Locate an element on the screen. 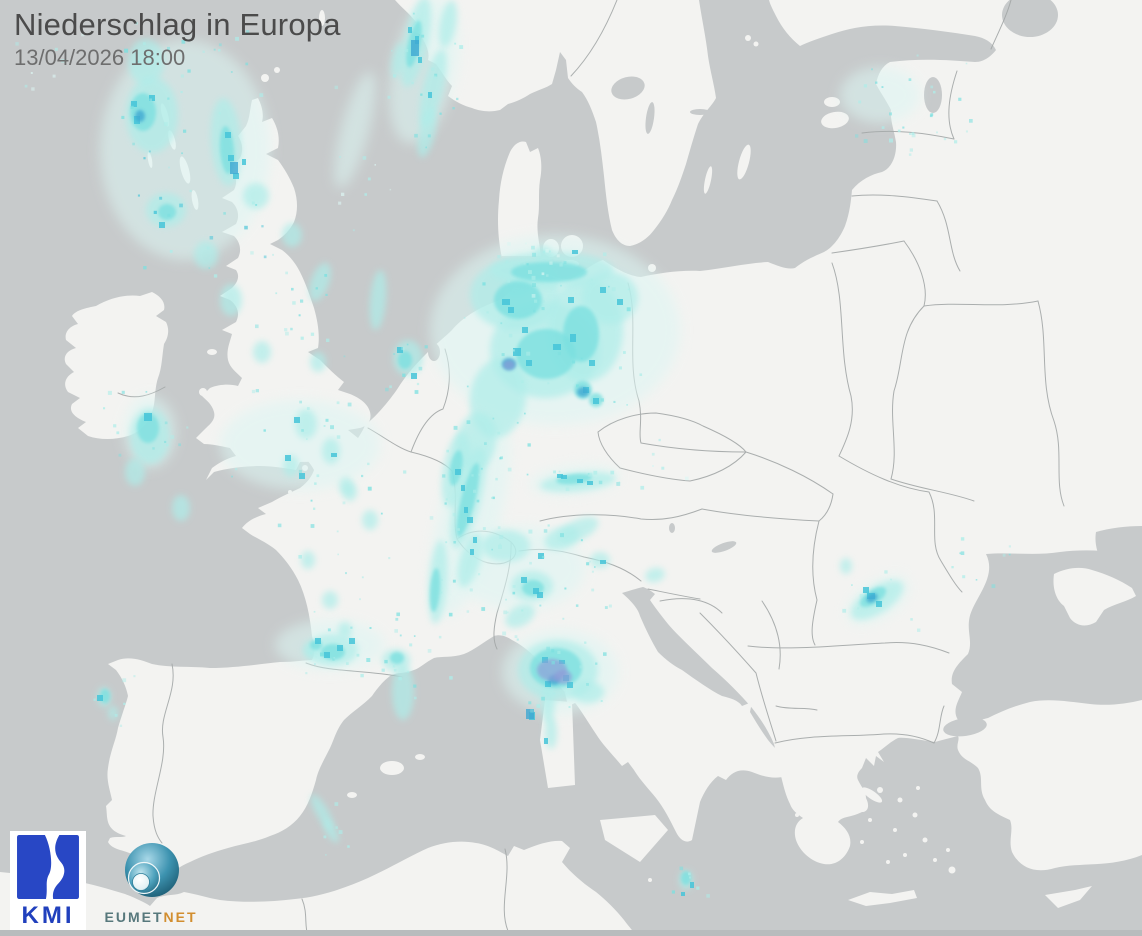 Image resolution: width=1142 pixels, height=936 pixels. eumetnet-spheres-icon is located at coordinates (152, 870).